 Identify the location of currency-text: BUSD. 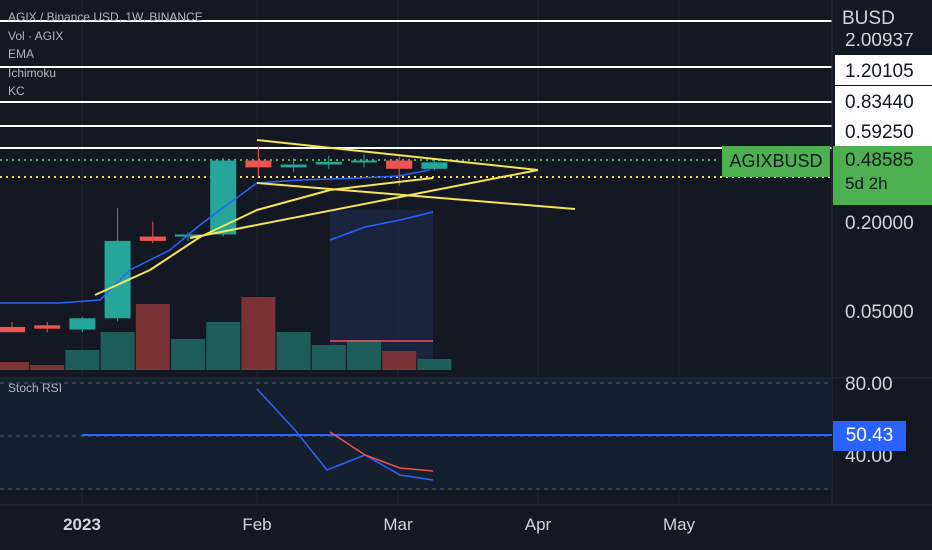
(868, 18).